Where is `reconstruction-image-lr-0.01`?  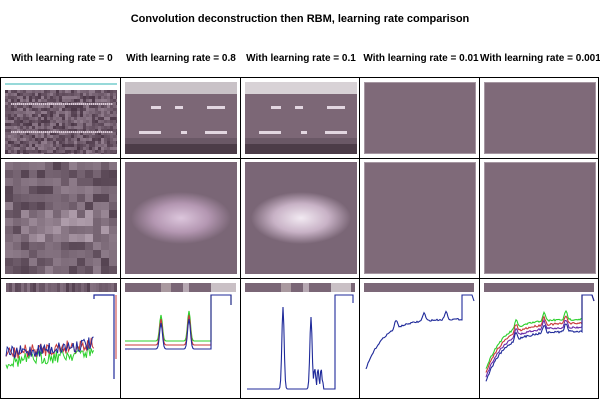 reconstruction-image-lr-0.01 is located at coordinates (420, 118).